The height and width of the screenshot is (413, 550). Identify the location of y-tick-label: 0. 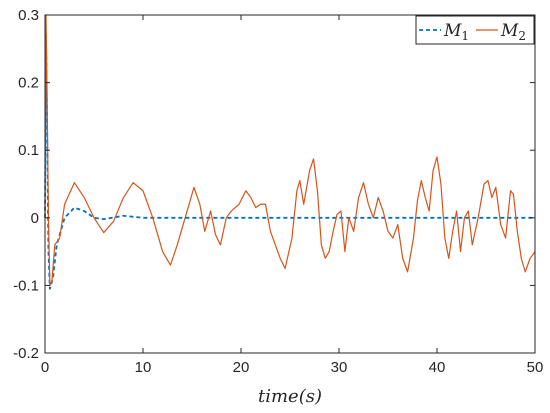
(35, 218).